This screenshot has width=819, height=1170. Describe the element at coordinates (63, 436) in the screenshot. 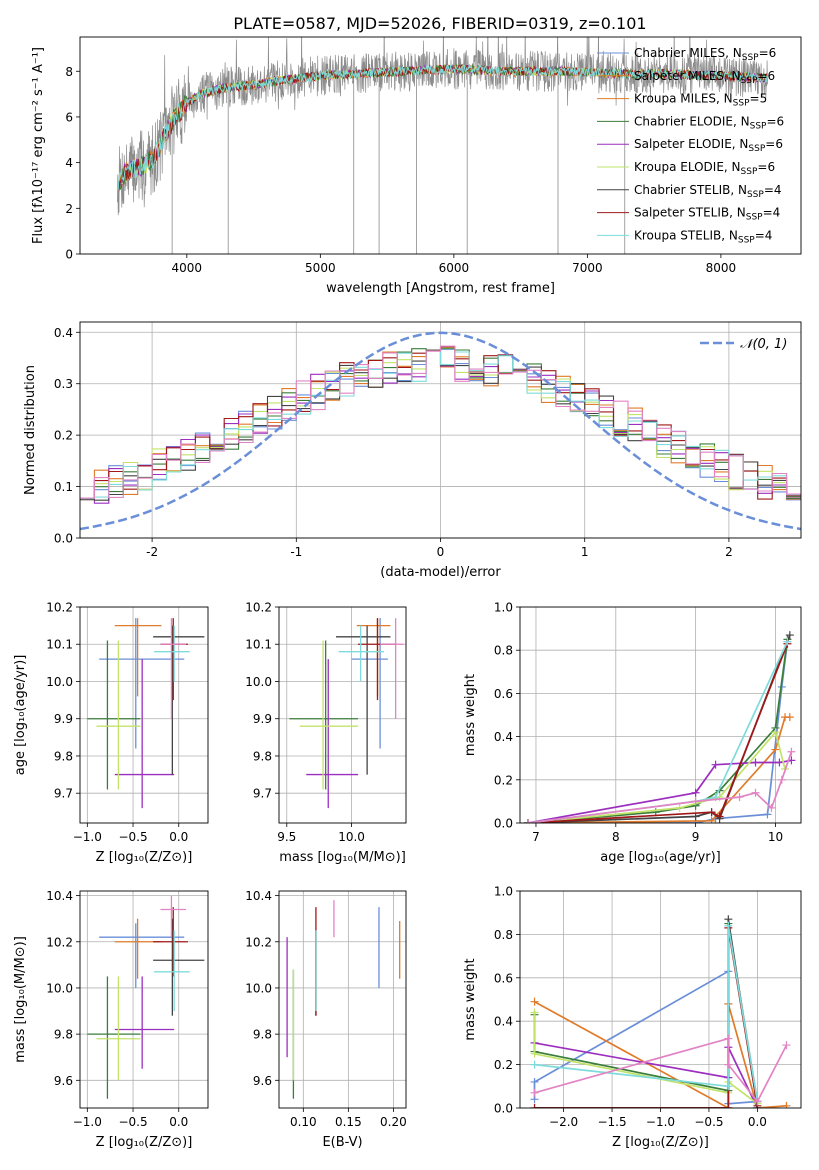

I see `y-tick-label: 0.2` at that location.